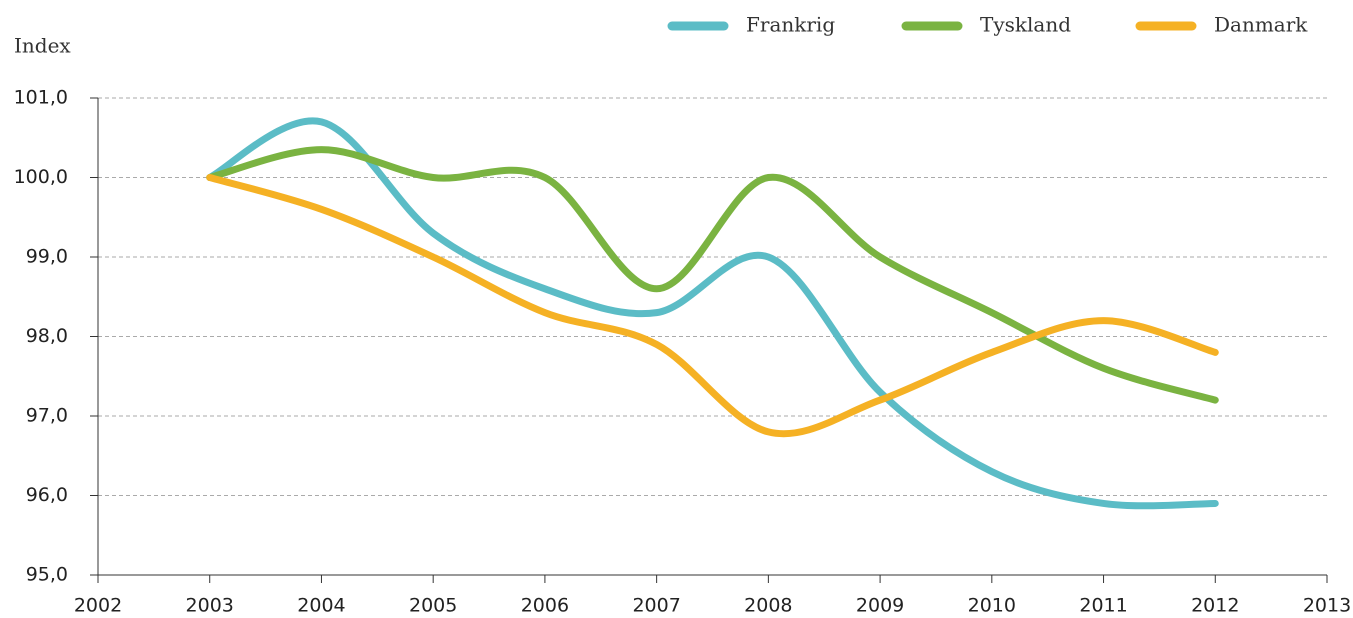  Describe the element at coordinates (1025, 25) in the screenshot. I see `legend-label: Tyskland` at that location.